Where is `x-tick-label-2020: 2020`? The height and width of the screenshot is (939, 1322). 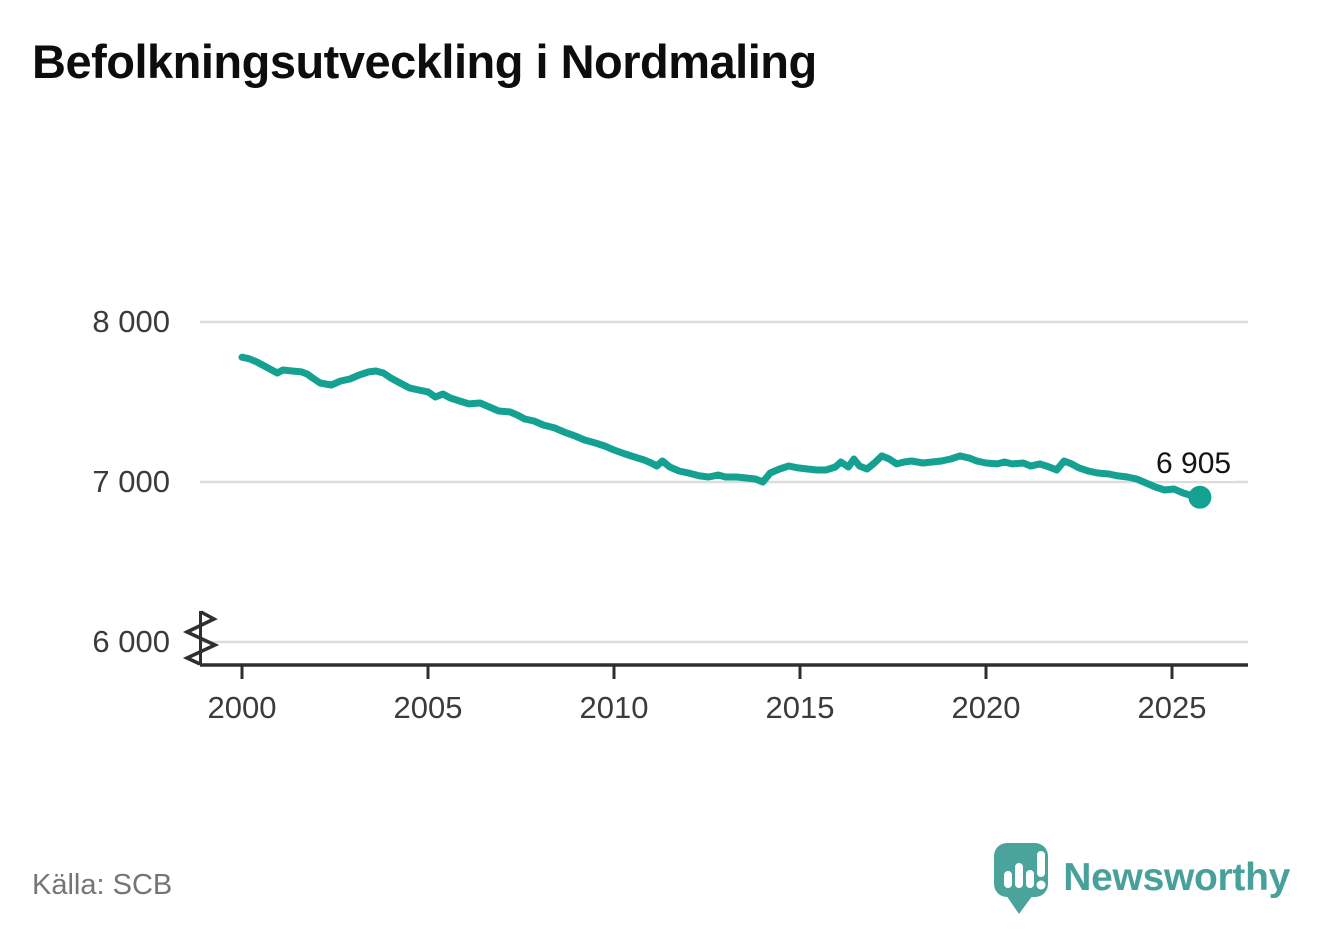 x-tick-label-2020: 2020 is located at coordinates (986, 707).